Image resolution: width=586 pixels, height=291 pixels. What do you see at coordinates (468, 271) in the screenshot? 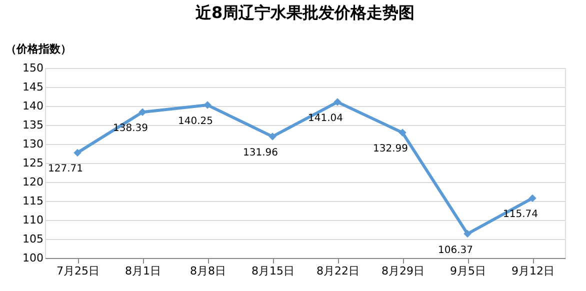
I see `x-tick-label: 9月5日` at bounding box center [468, 271].